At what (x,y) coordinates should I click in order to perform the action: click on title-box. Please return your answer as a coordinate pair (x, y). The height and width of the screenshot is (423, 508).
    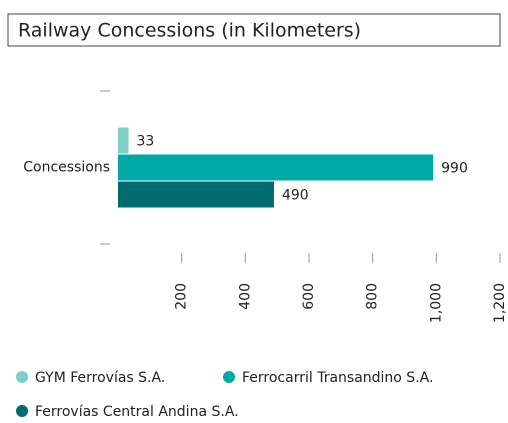
    Looking at the image, I should click on (254, 30).